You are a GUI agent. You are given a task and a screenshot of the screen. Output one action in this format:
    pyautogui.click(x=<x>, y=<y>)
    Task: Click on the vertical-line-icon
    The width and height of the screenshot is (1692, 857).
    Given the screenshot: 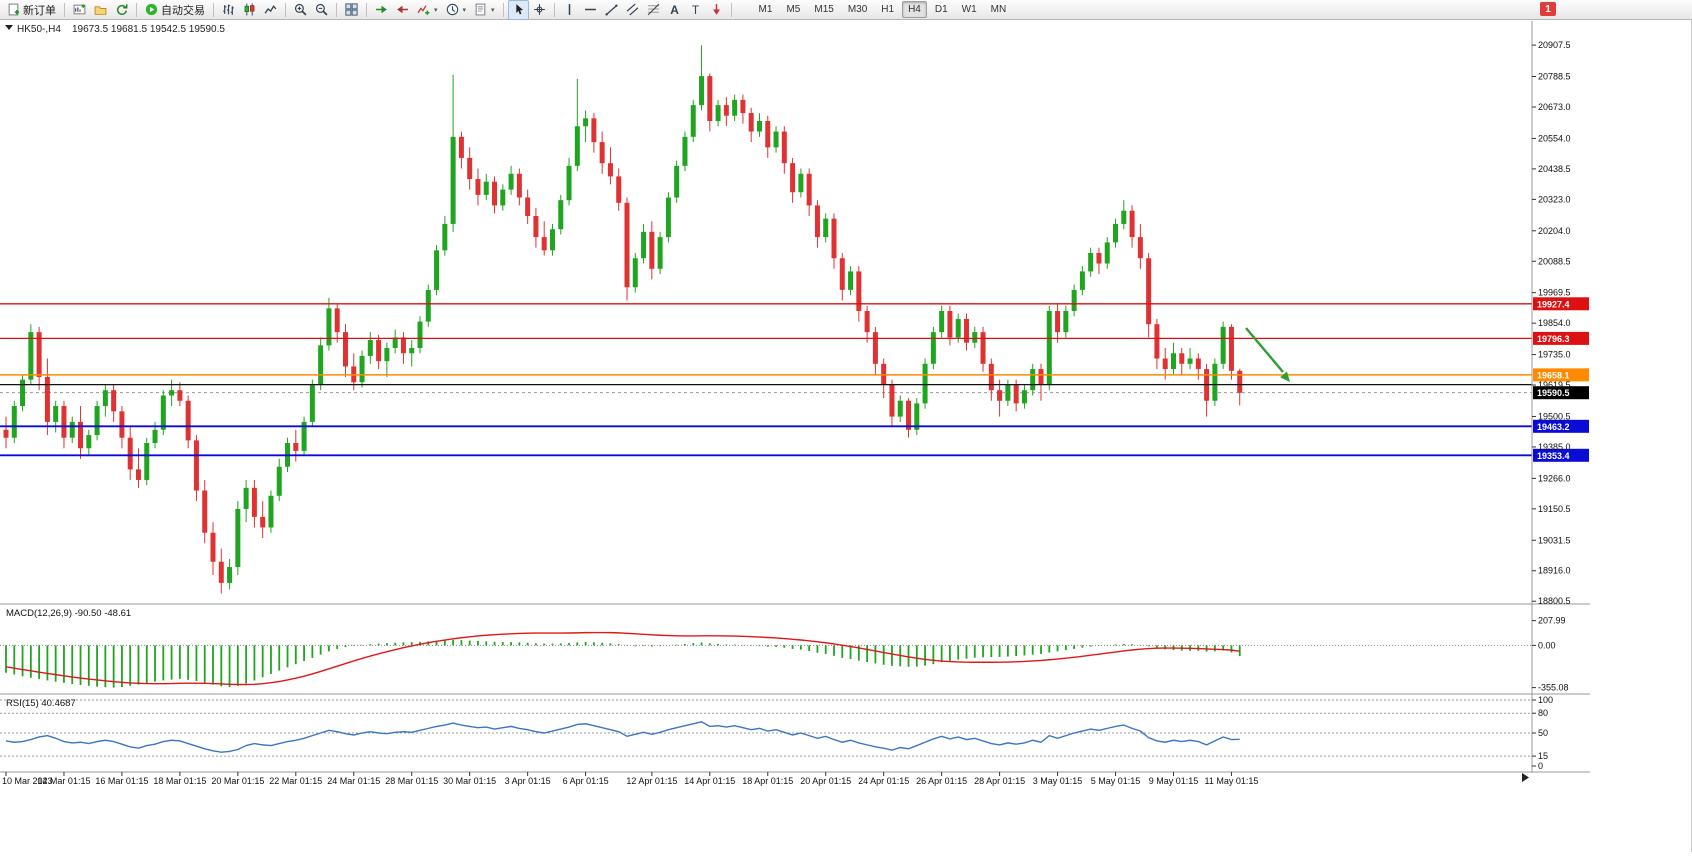 What is the action you would take?
    pyautogui.click(x=569, y=9)
    